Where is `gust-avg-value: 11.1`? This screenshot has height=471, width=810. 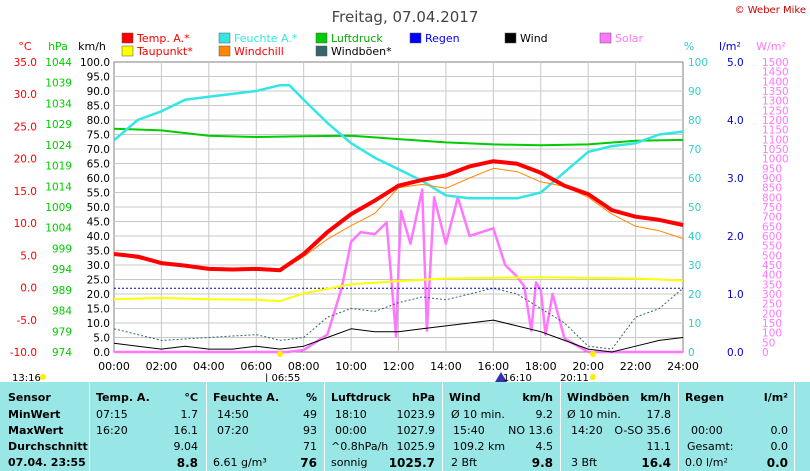
gust-avg-value: 11.1 is located at coordinates (659, 446).